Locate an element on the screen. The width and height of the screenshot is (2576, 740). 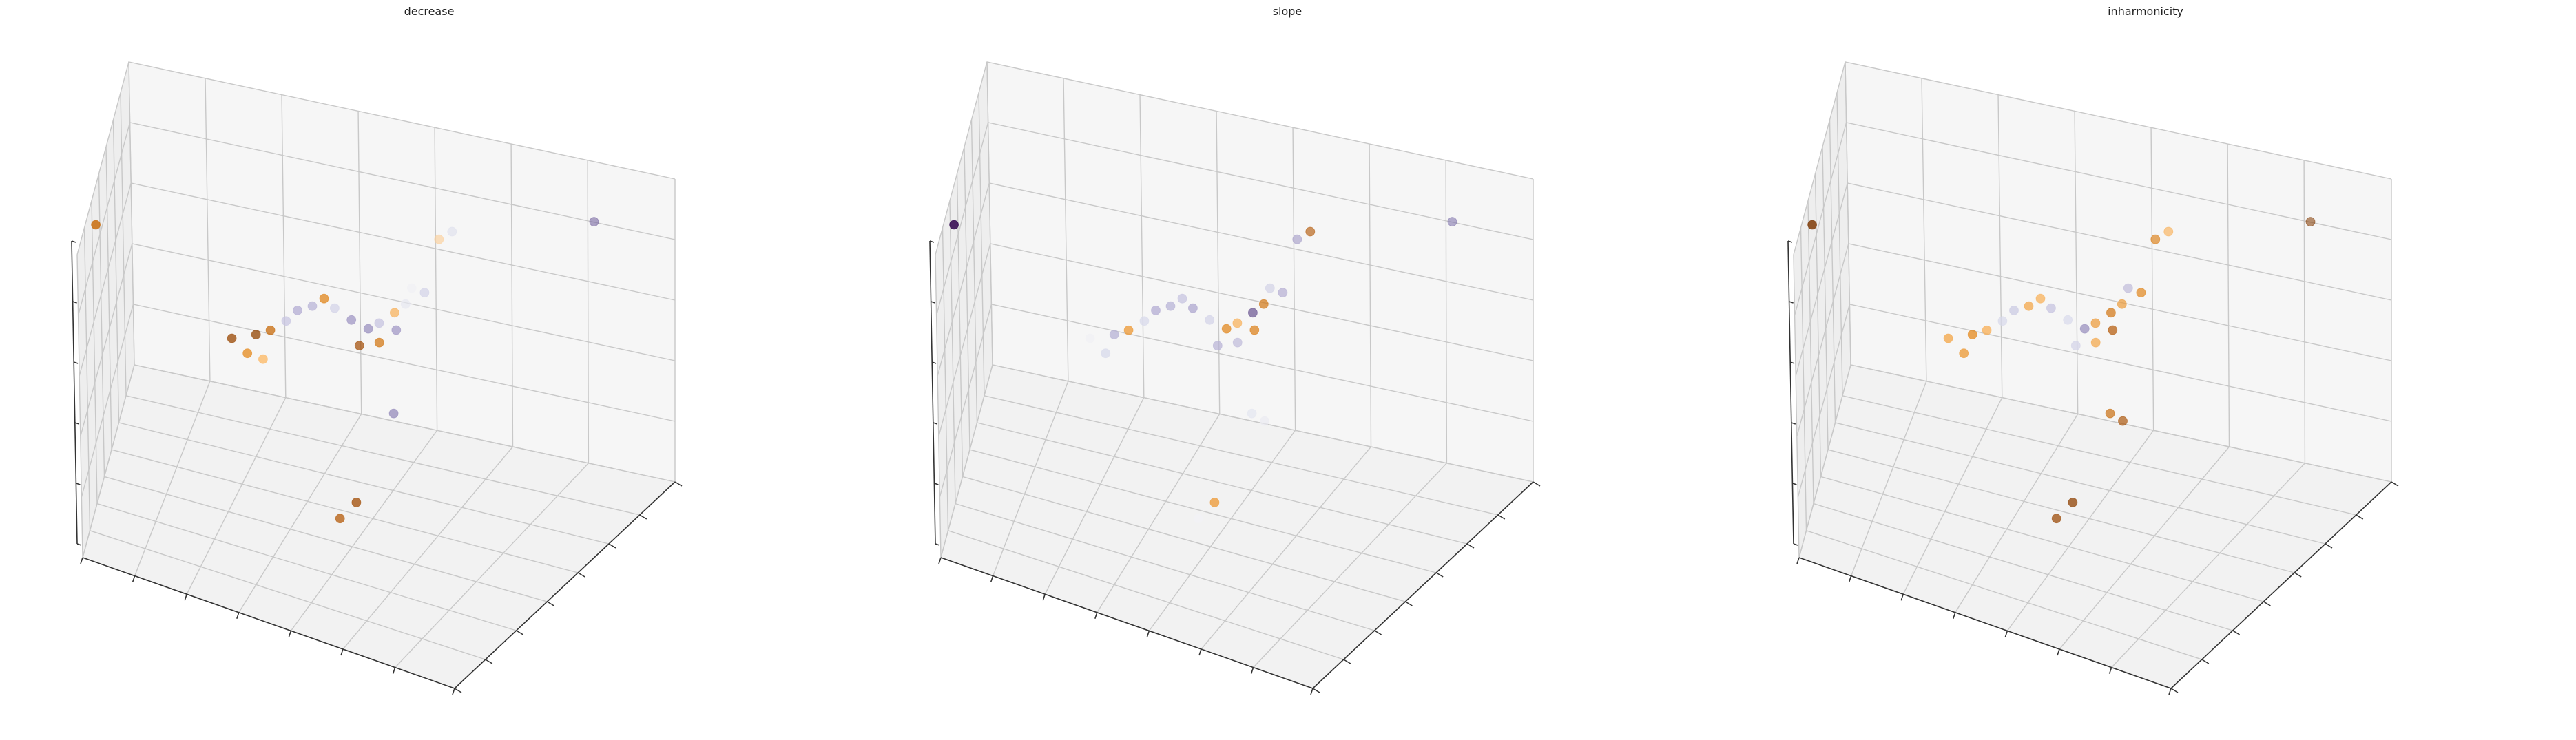
floor-pane is located at coordinates (1237, 526).